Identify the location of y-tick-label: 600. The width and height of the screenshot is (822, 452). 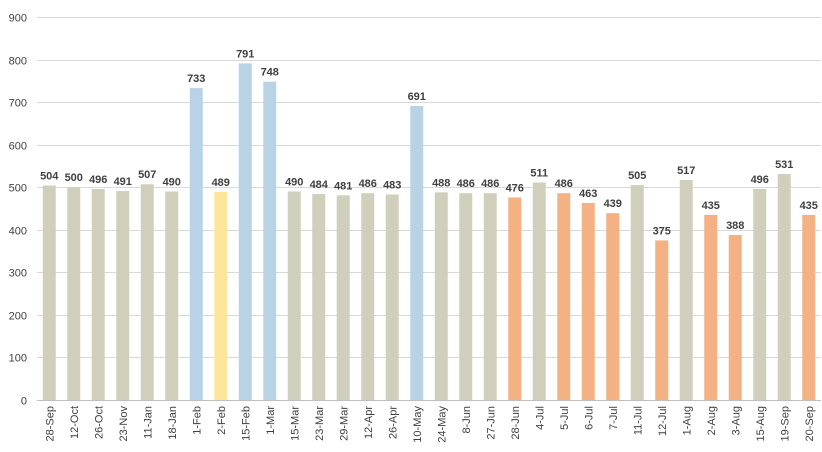
(18, 147).